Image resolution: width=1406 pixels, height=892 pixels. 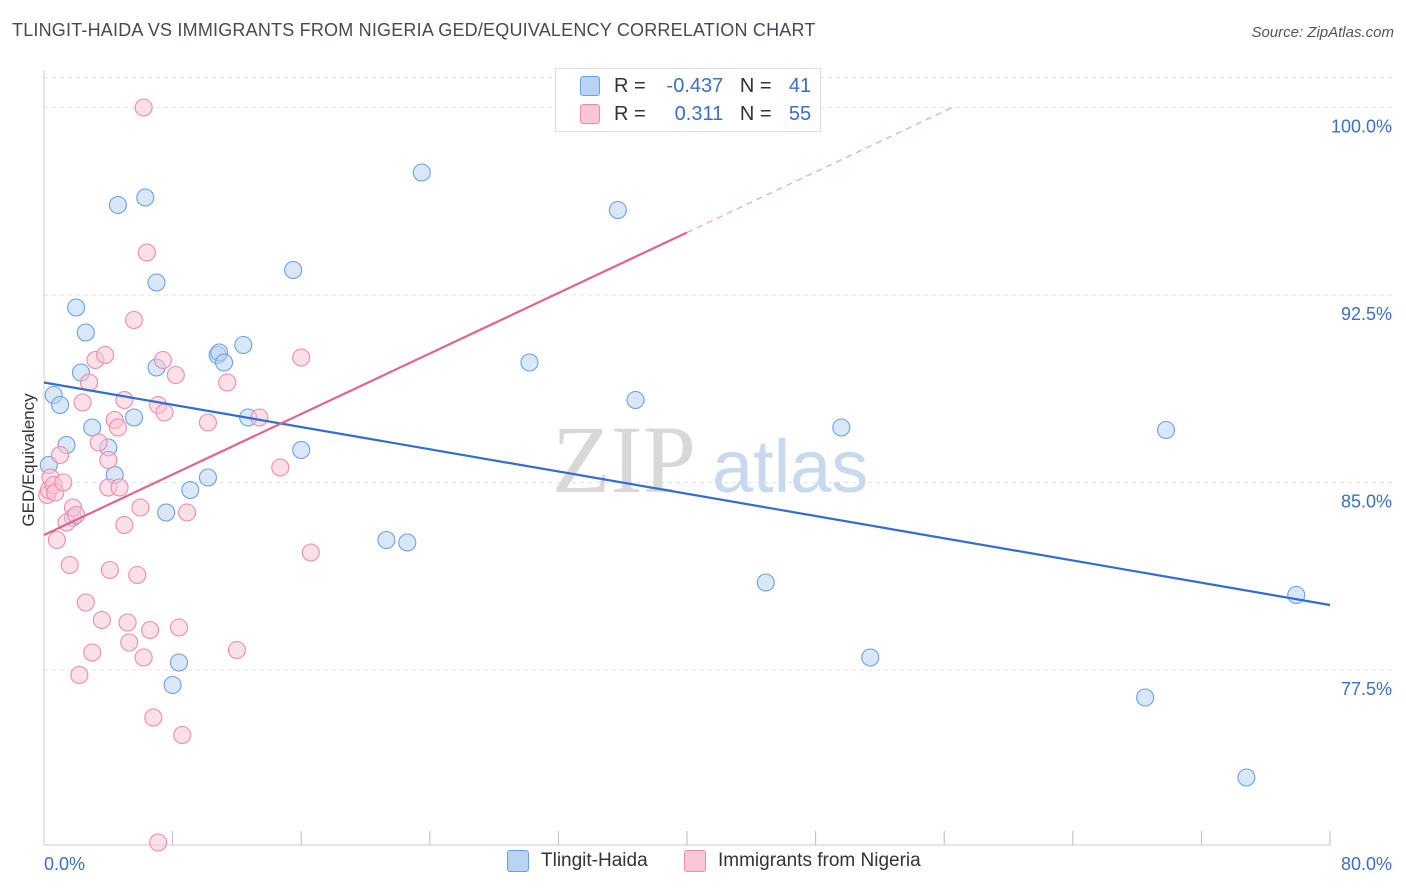 What do you see at coordinates (1361, 127) in the screenshot?
I see `y-tick-label: 100.0%` at bounding box center [1361, 127].